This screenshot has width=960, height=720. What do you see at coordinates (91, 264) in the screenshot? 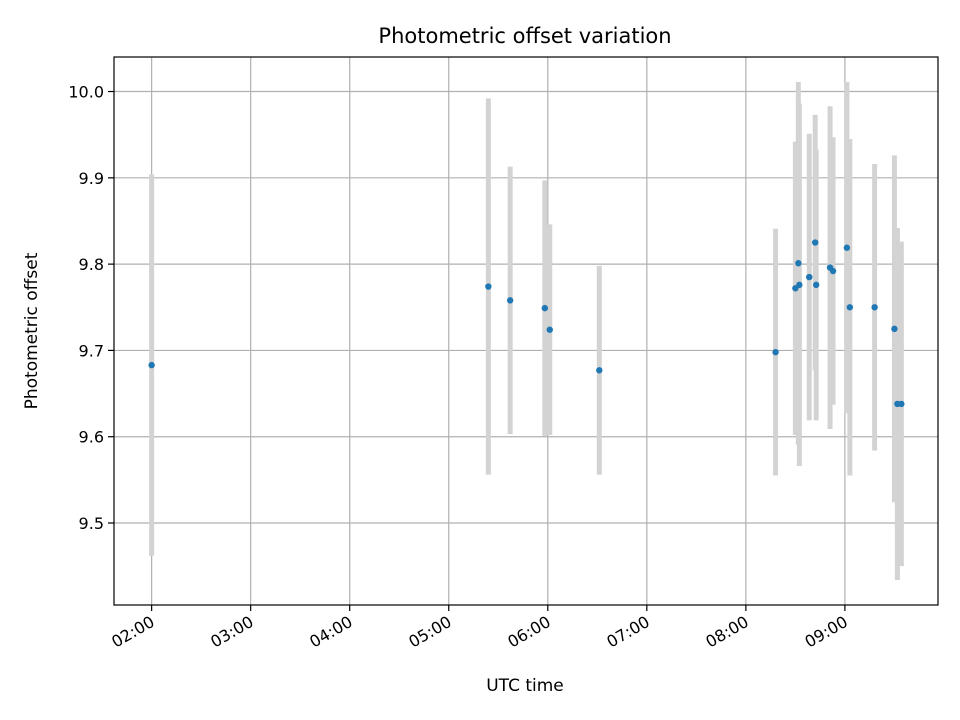
I see `y-tick-label: 9.8` at bounding box center [91, 264].